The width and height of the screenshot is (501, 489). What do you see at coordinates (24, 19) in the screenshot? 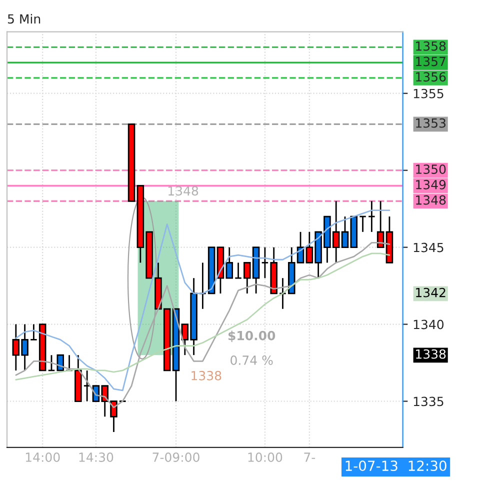
I see `chart-title: 5 Min` at bounding box center [24, 19].